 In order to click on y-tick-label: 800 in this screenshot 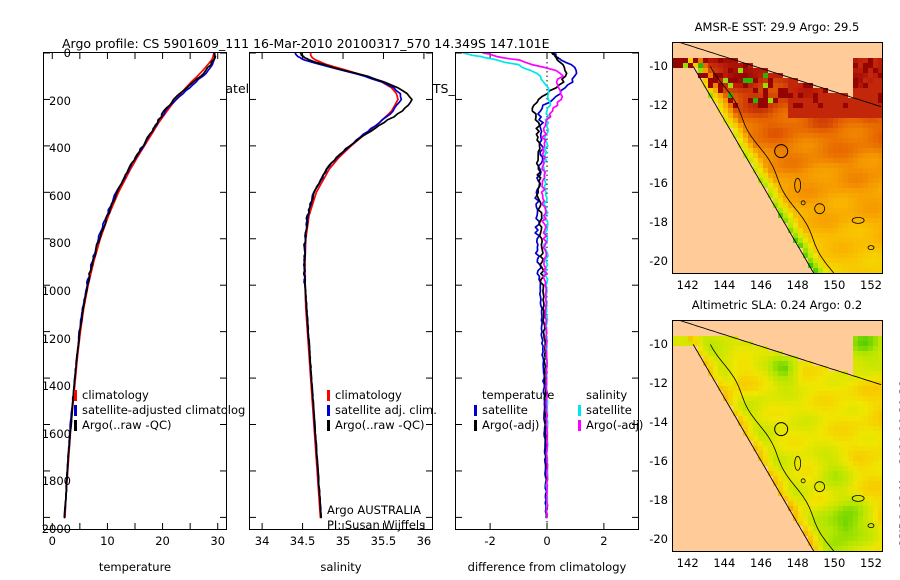, I will do `click(60, 243)`.